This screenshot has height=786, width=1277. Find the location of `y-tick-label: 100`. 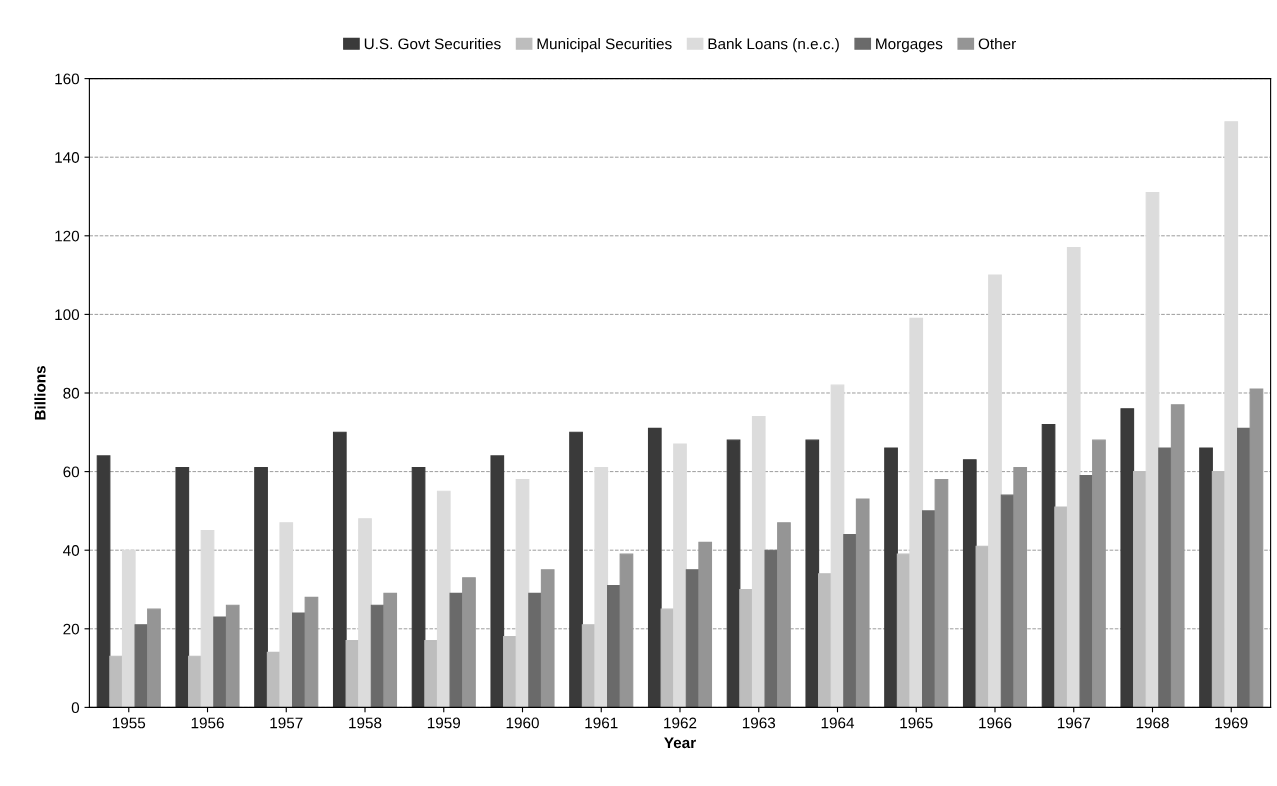

y-tick-label: 100 is located at coordinates (67, 315).